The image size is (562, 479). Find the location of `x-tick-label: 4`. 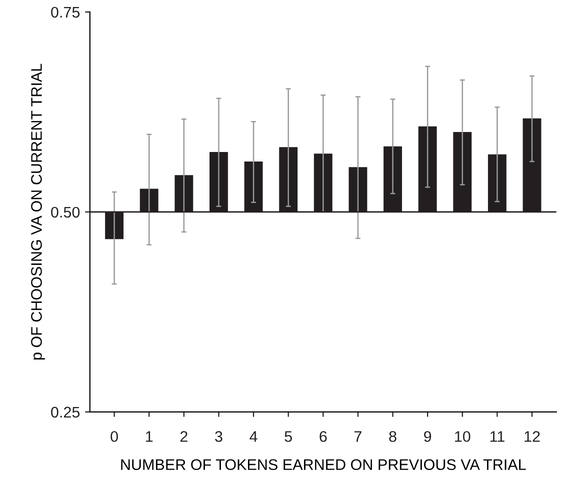

x-tick-label: 4 is located at coordinates (254, 436).